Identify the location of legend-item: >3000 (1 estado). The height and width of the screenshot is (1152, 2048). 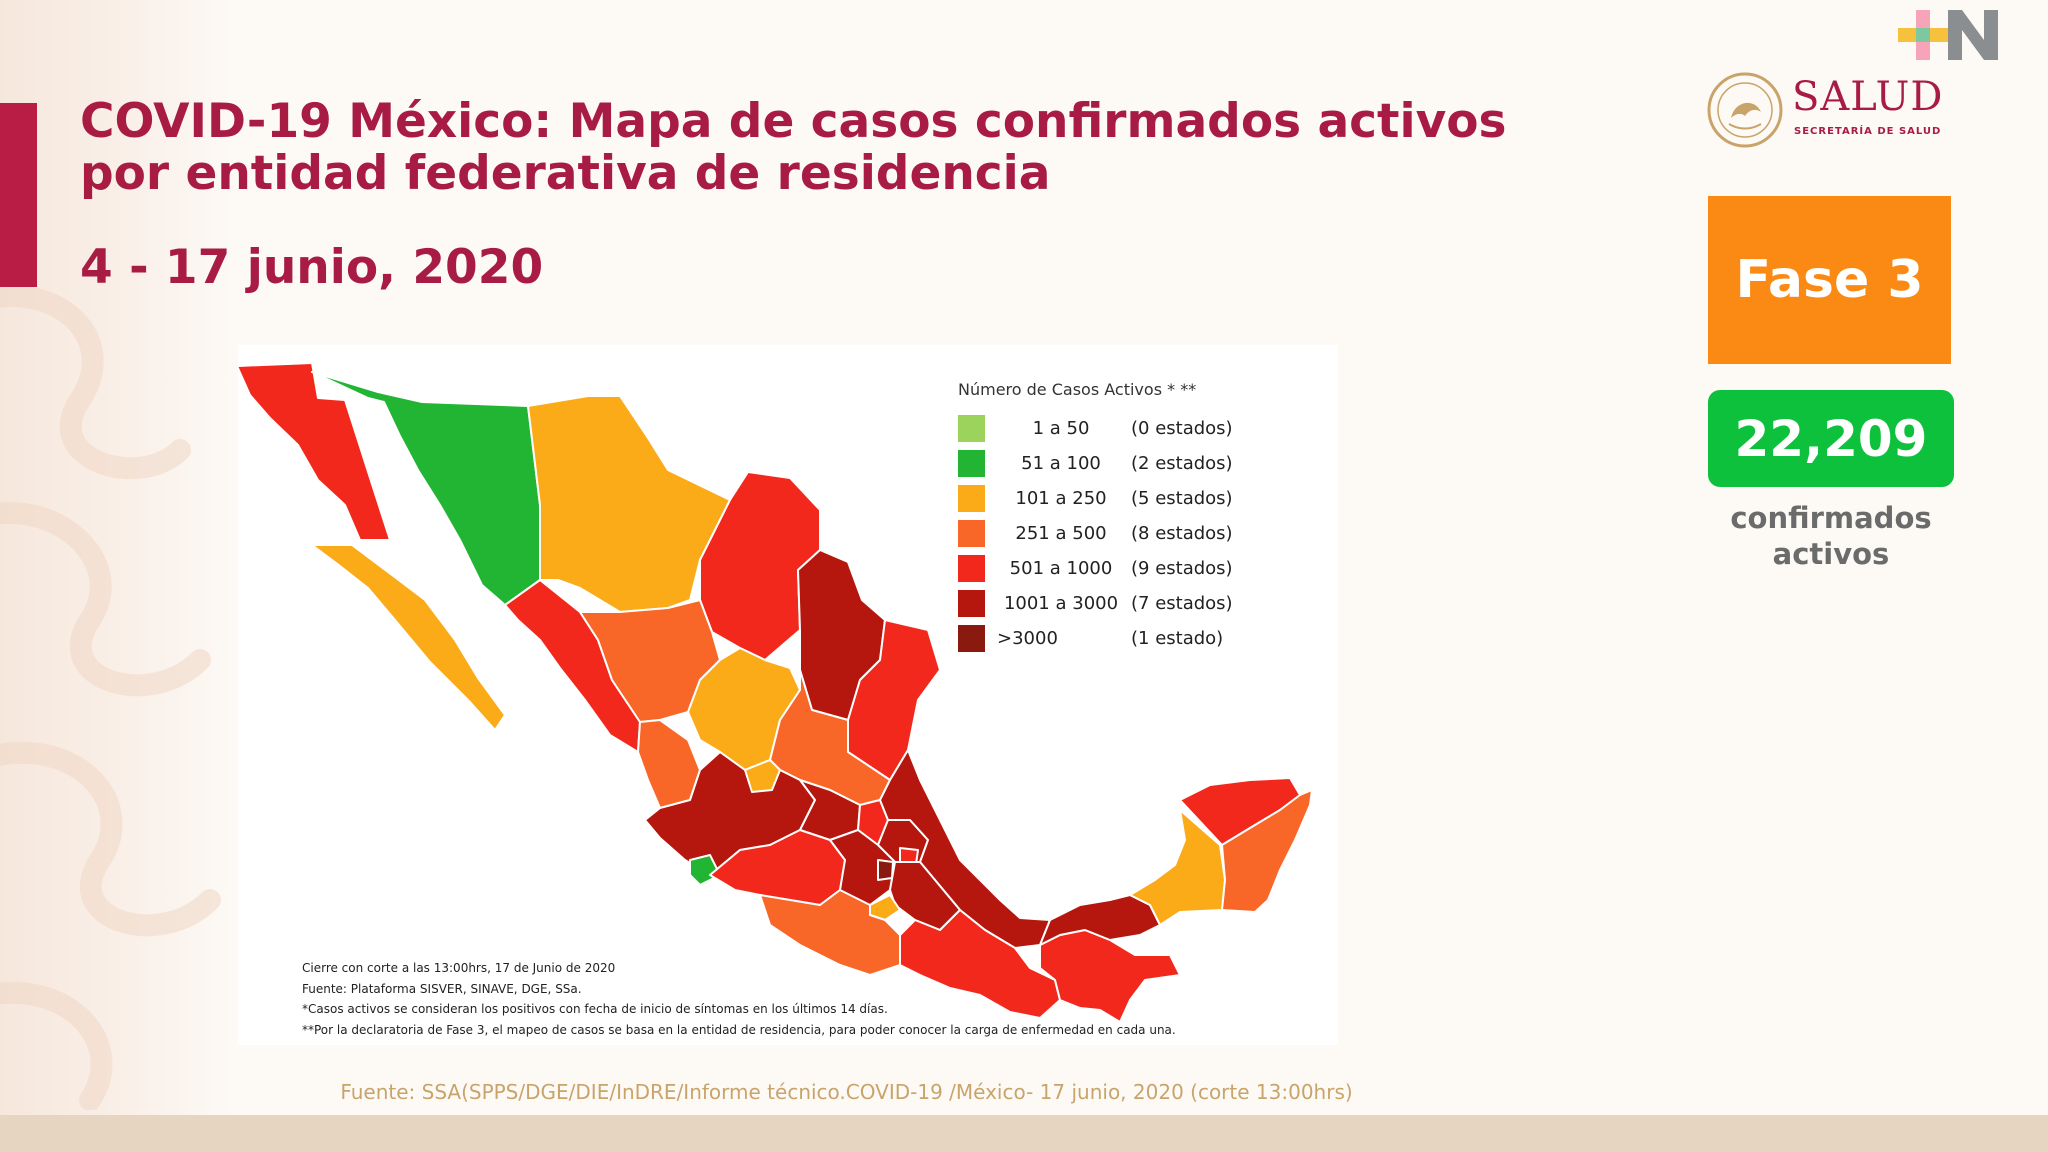
(1128, 638).